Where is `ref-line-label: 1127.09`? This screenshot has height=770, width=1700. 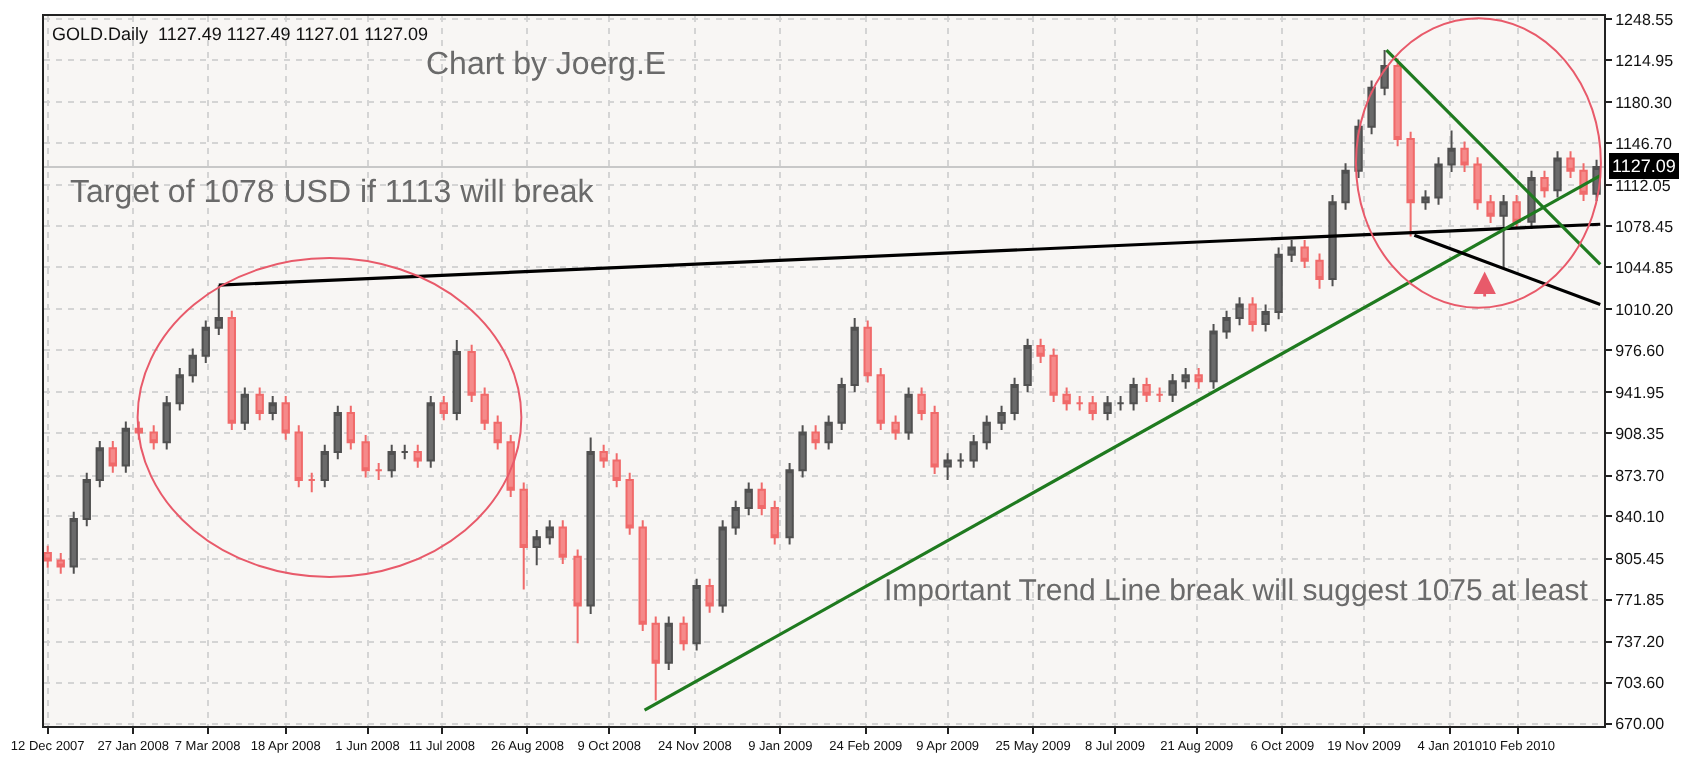 ref-line-label: 1127.09 is located at coordinates (1644, 166).